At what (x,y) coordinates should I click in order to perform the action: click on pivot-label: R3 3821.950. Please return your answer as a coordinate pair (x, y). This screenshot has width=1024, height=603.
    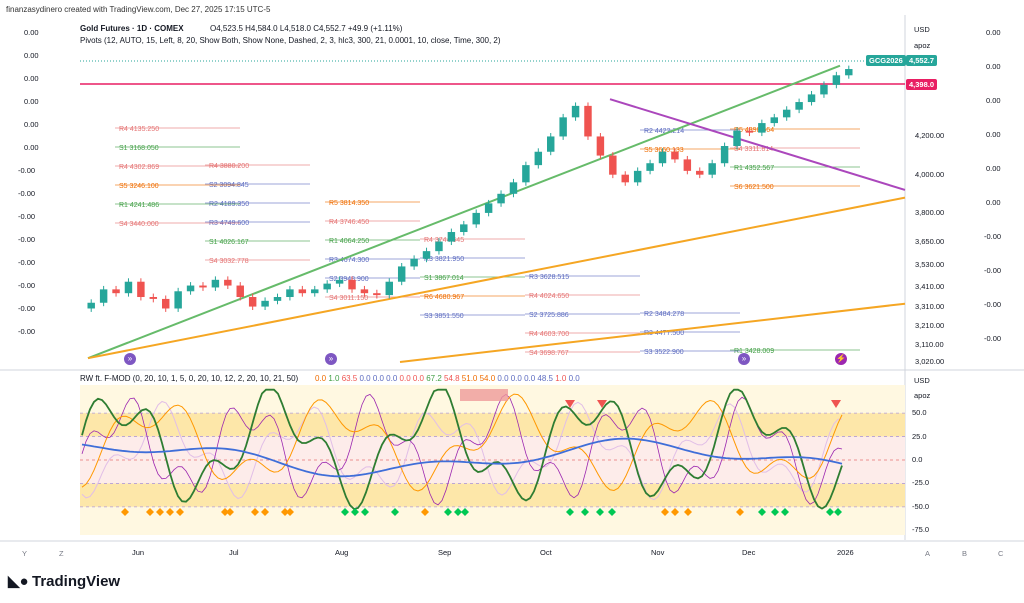
    Looking at the image, I should click on (444, 259).